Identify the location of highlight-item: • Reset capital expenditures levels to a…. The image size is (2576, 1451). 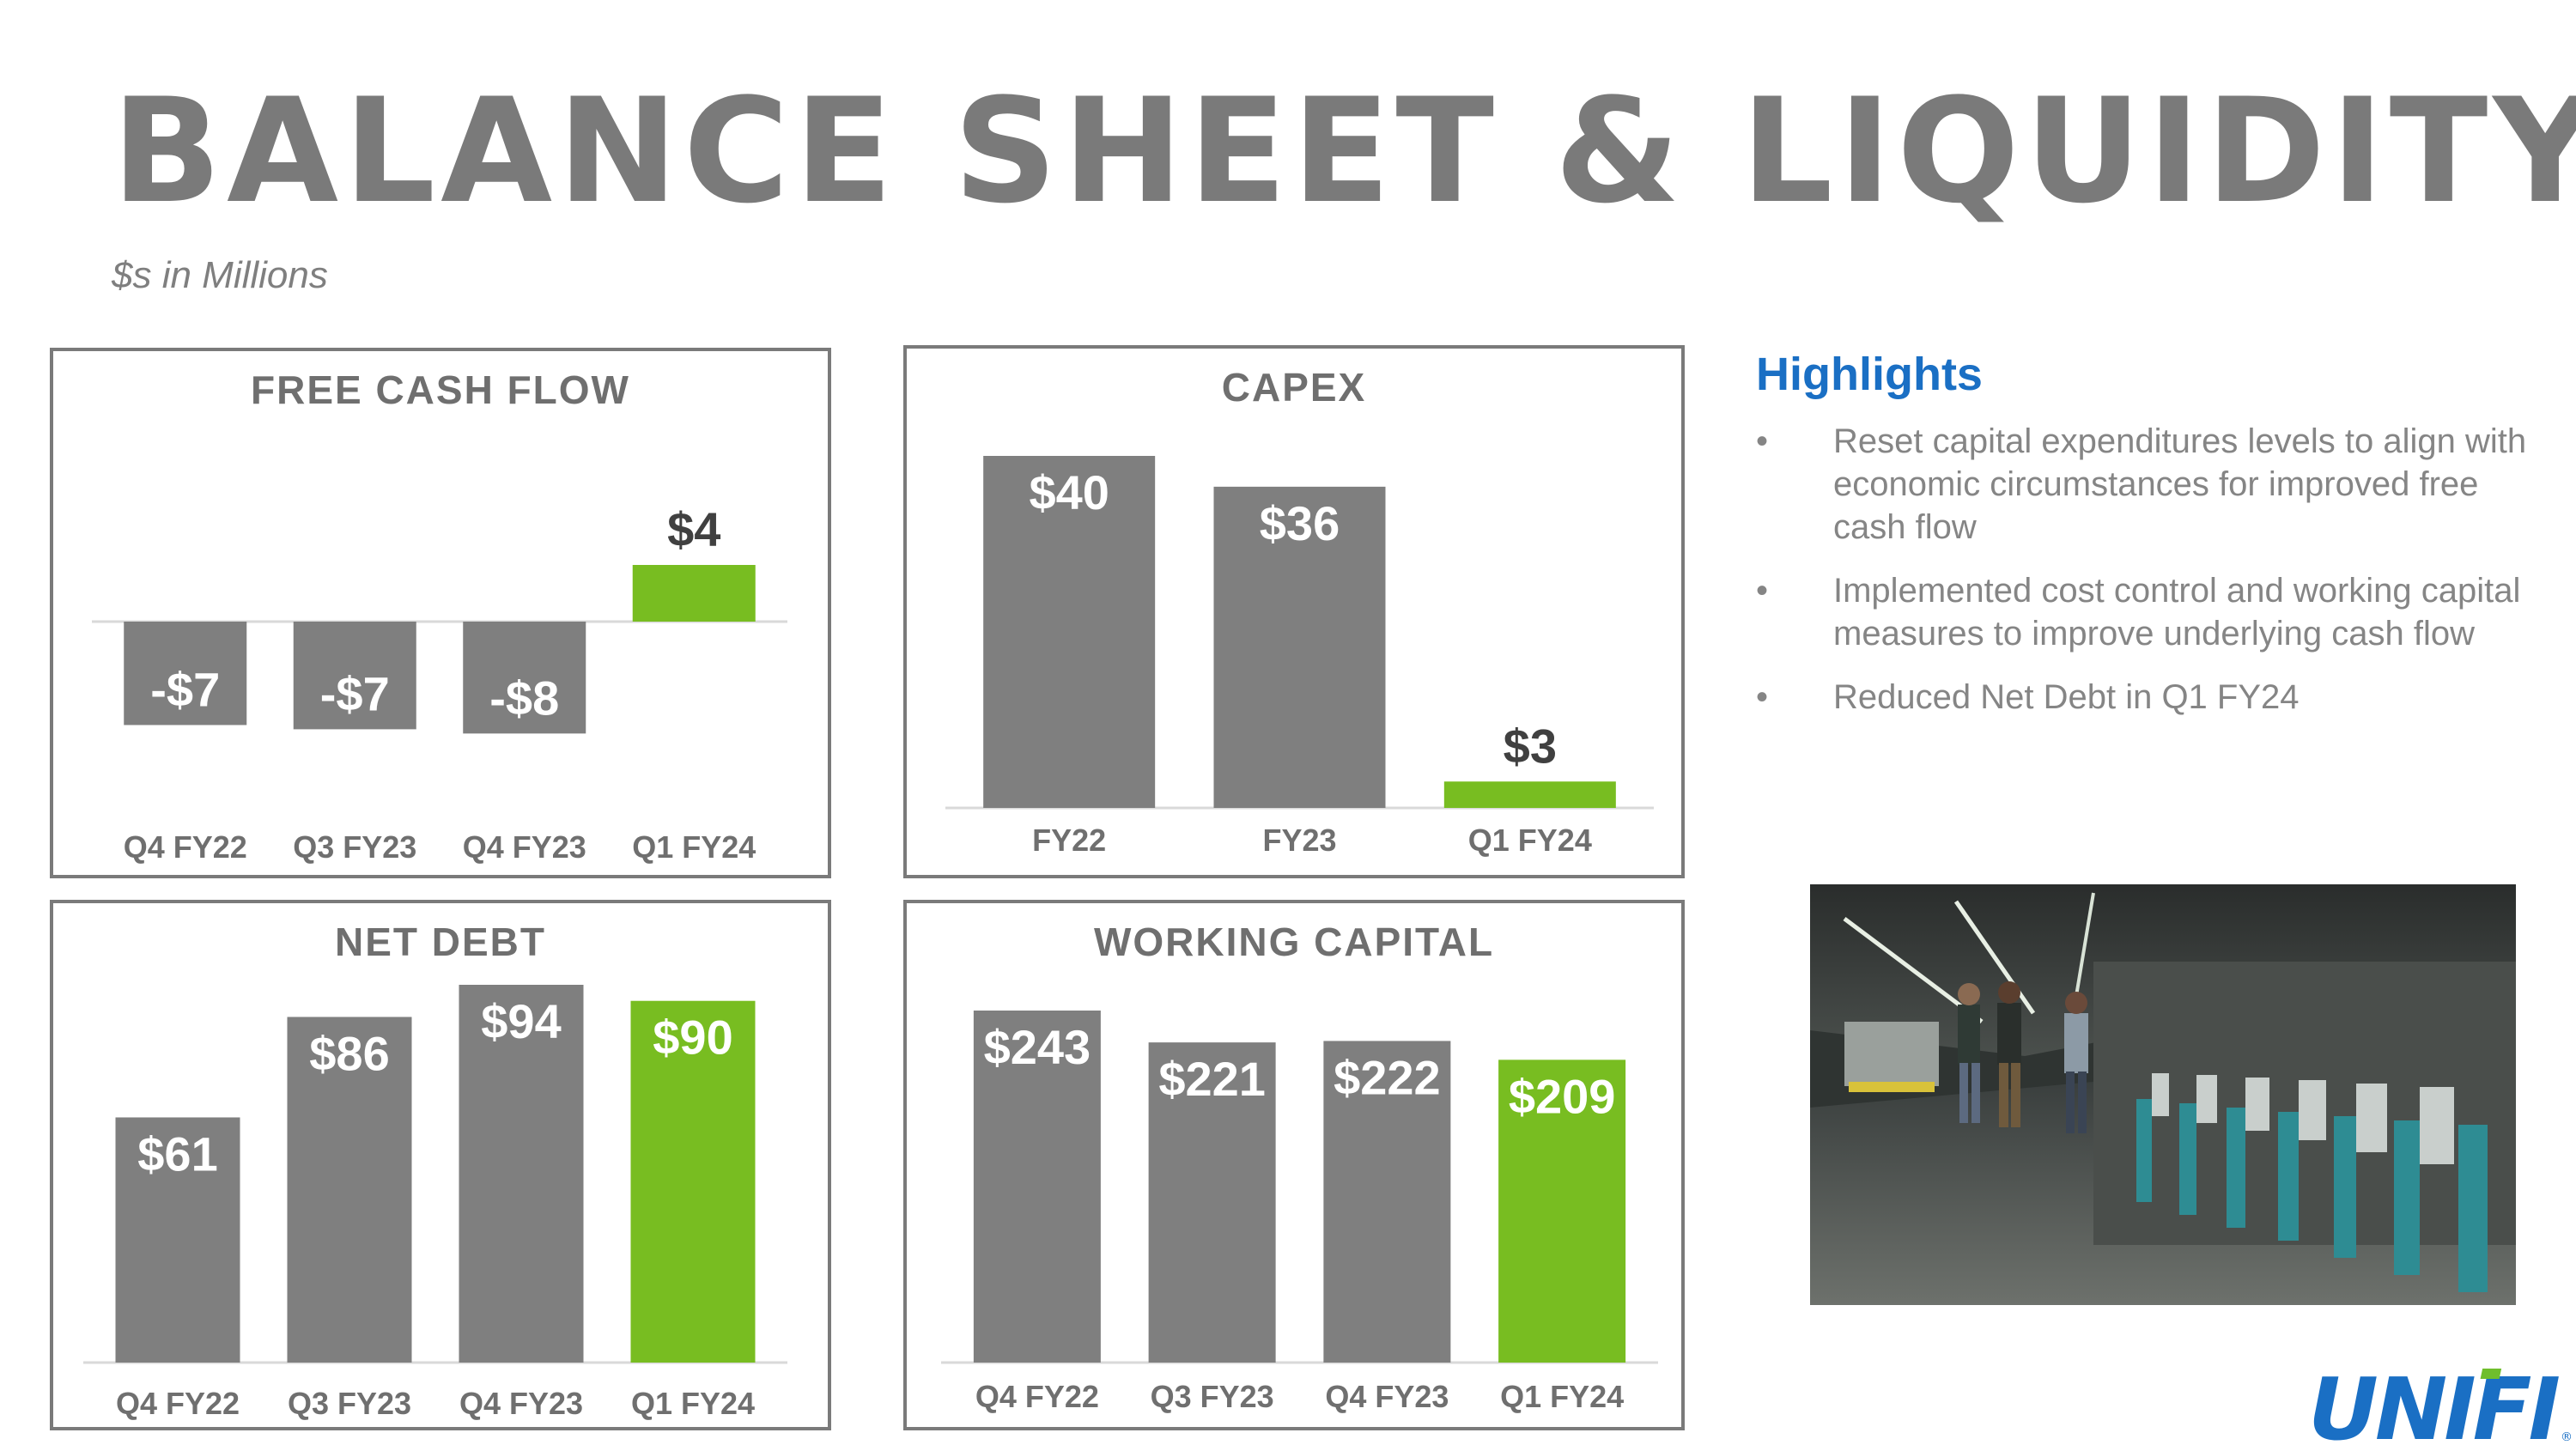
(2142, 485).